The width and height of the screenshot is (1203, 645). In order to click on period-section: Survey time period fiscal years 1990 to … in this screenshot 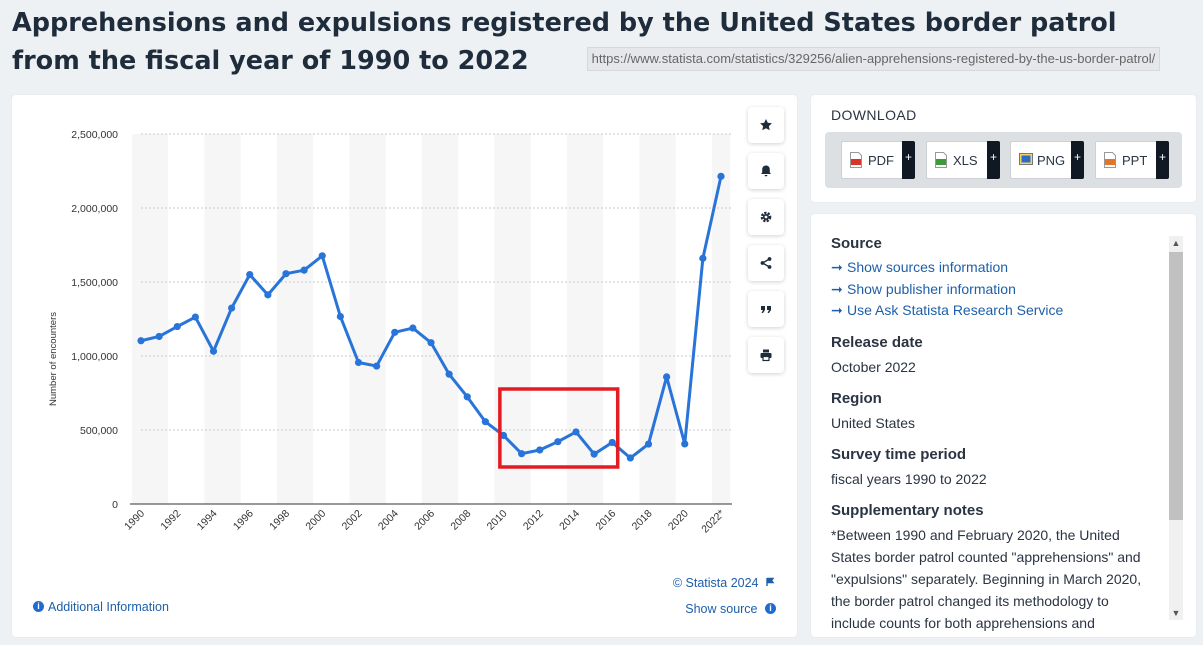, I will do `click(994, 467)`.